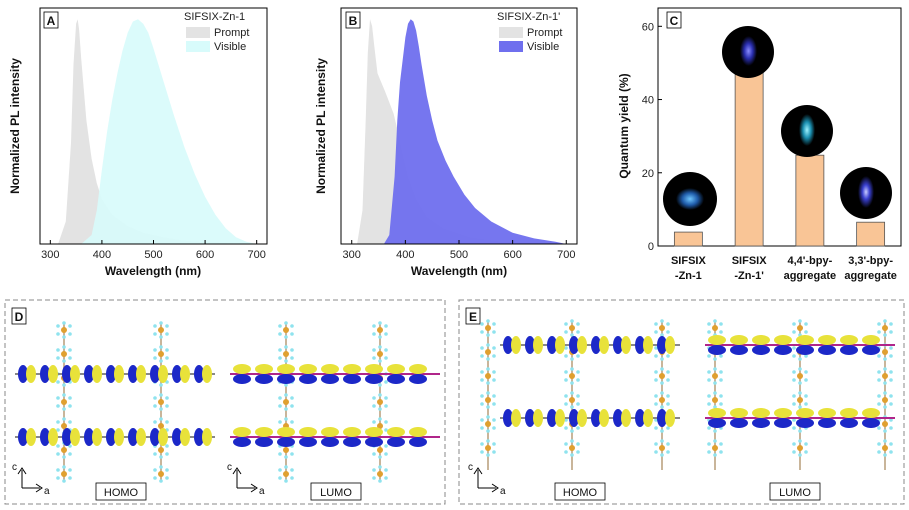  Describe the element at coordinates (19, 316) in the screenshot. I see `panel-d-label-box` at that location.